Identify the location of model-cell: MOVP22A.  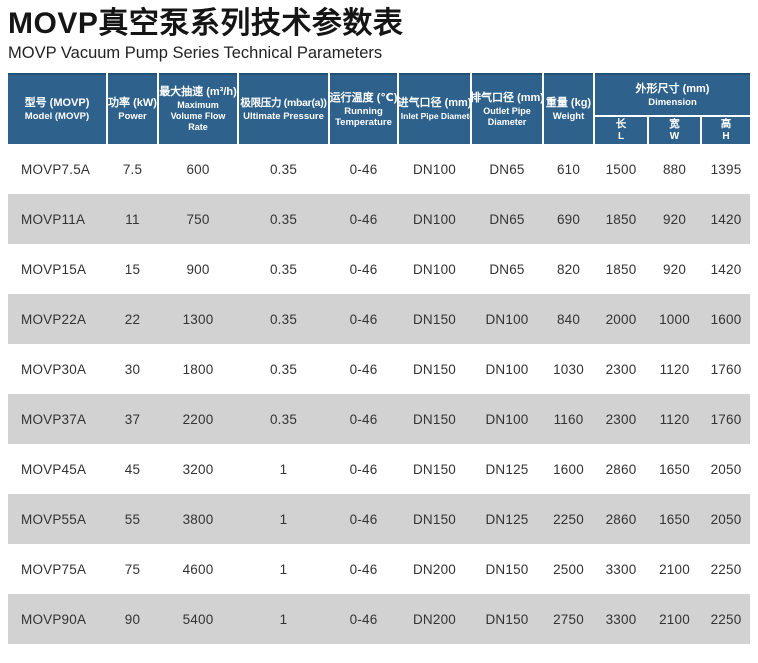
(54, 319).